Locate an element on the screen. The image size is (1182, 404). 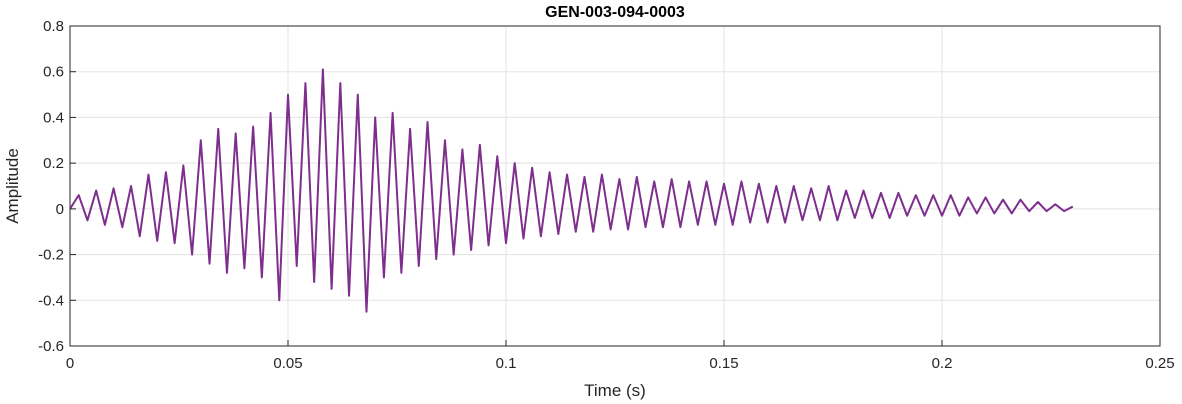
y-tick-label: -0.4 is located at coordinates (51, 300).